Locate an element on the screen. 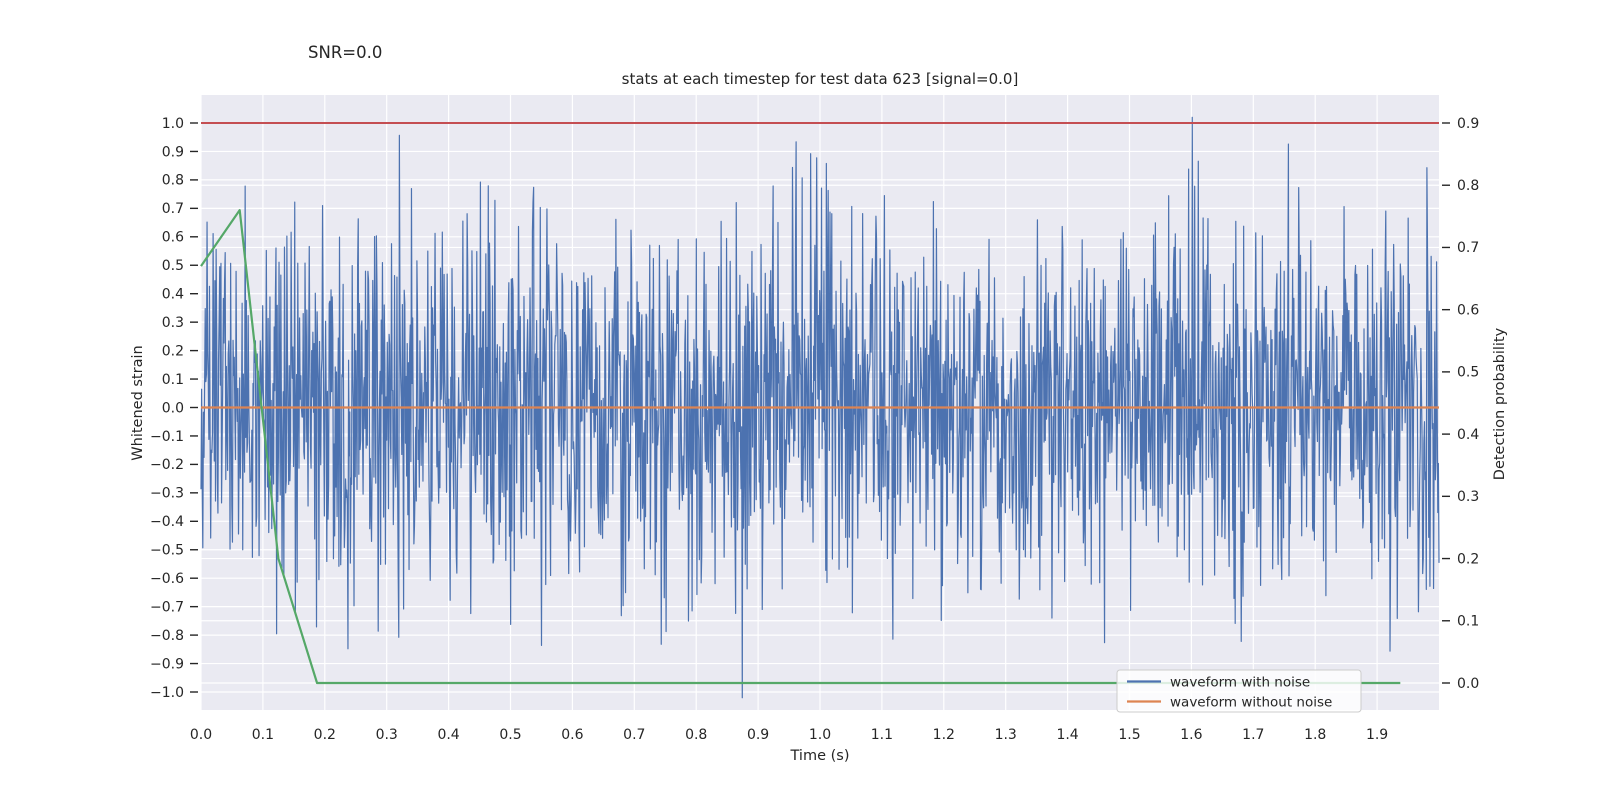 The height and width of the screenshot is (804, 1600). y-right-tick-label: 0.6 is located at coordinates (1468, 310).